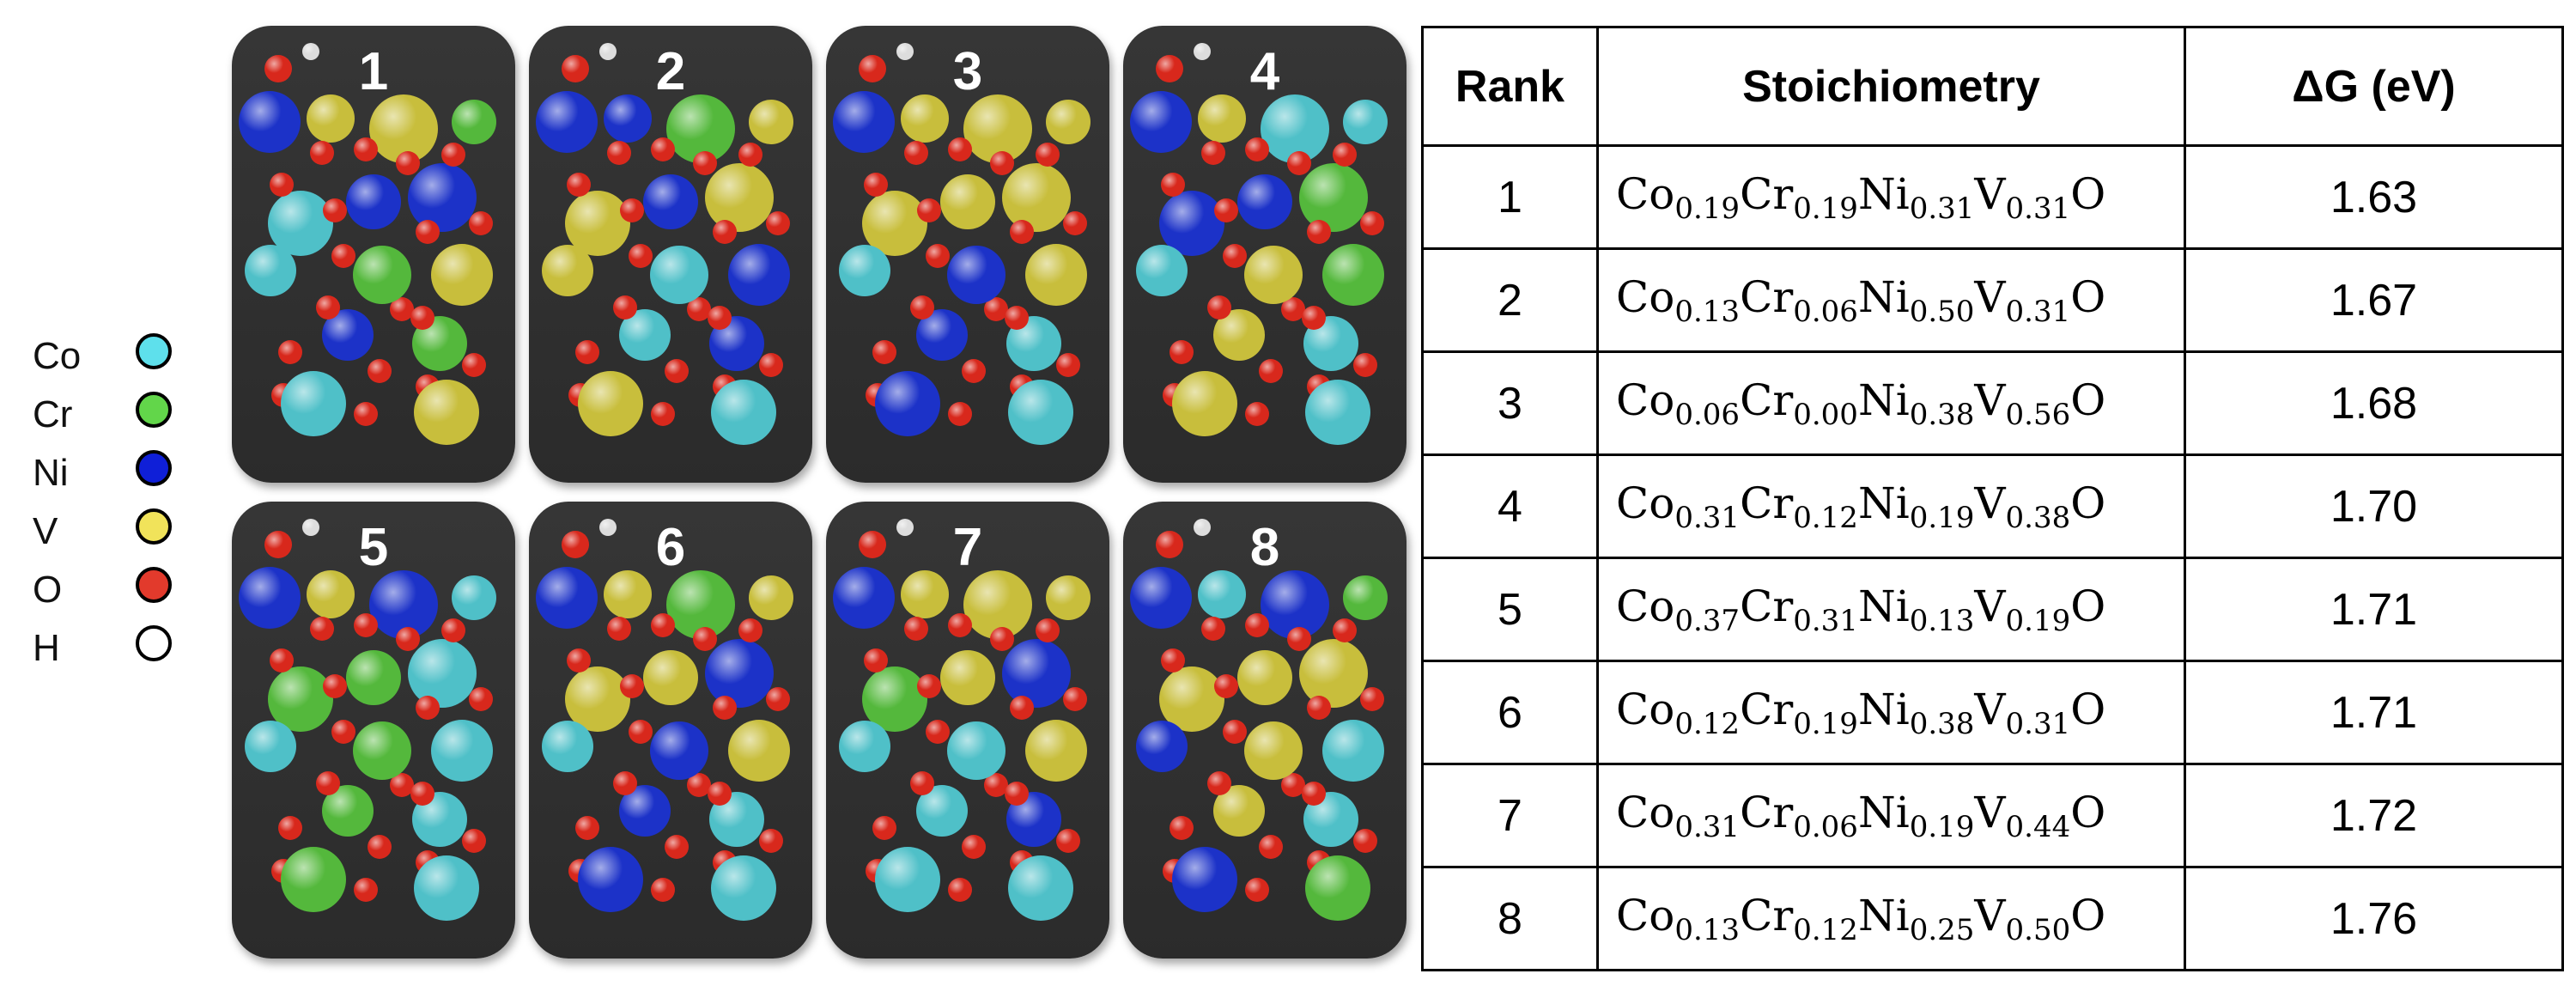 The image size is (2576, 986). What do you see at coordinates (1884, 709) in the screenshot?
I see `element-symbol: Ni` at bounding box center [1884, 709].